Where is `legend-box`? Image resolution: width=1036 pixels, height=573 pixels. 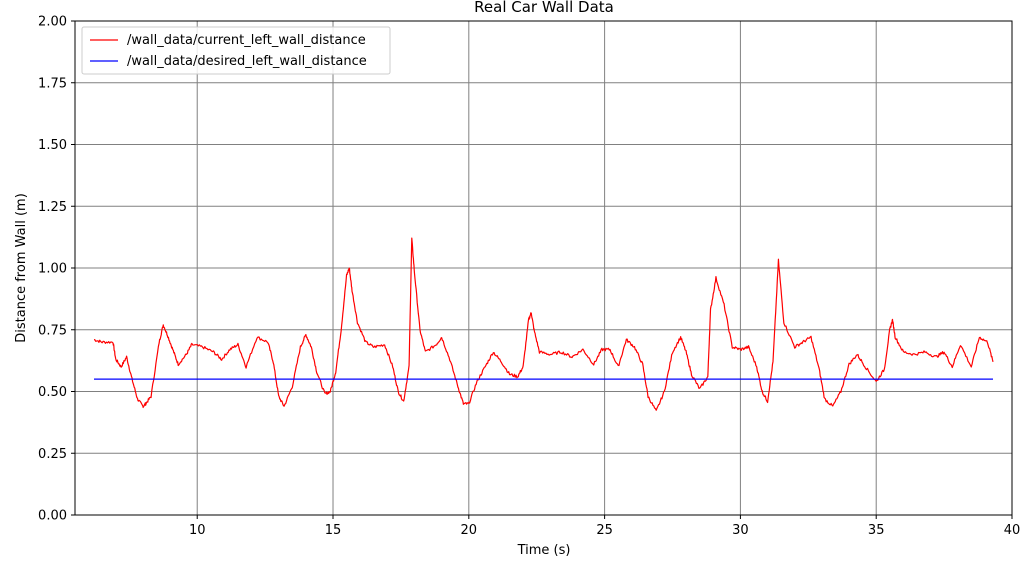
legend-box is located at coordinates (236, 50).